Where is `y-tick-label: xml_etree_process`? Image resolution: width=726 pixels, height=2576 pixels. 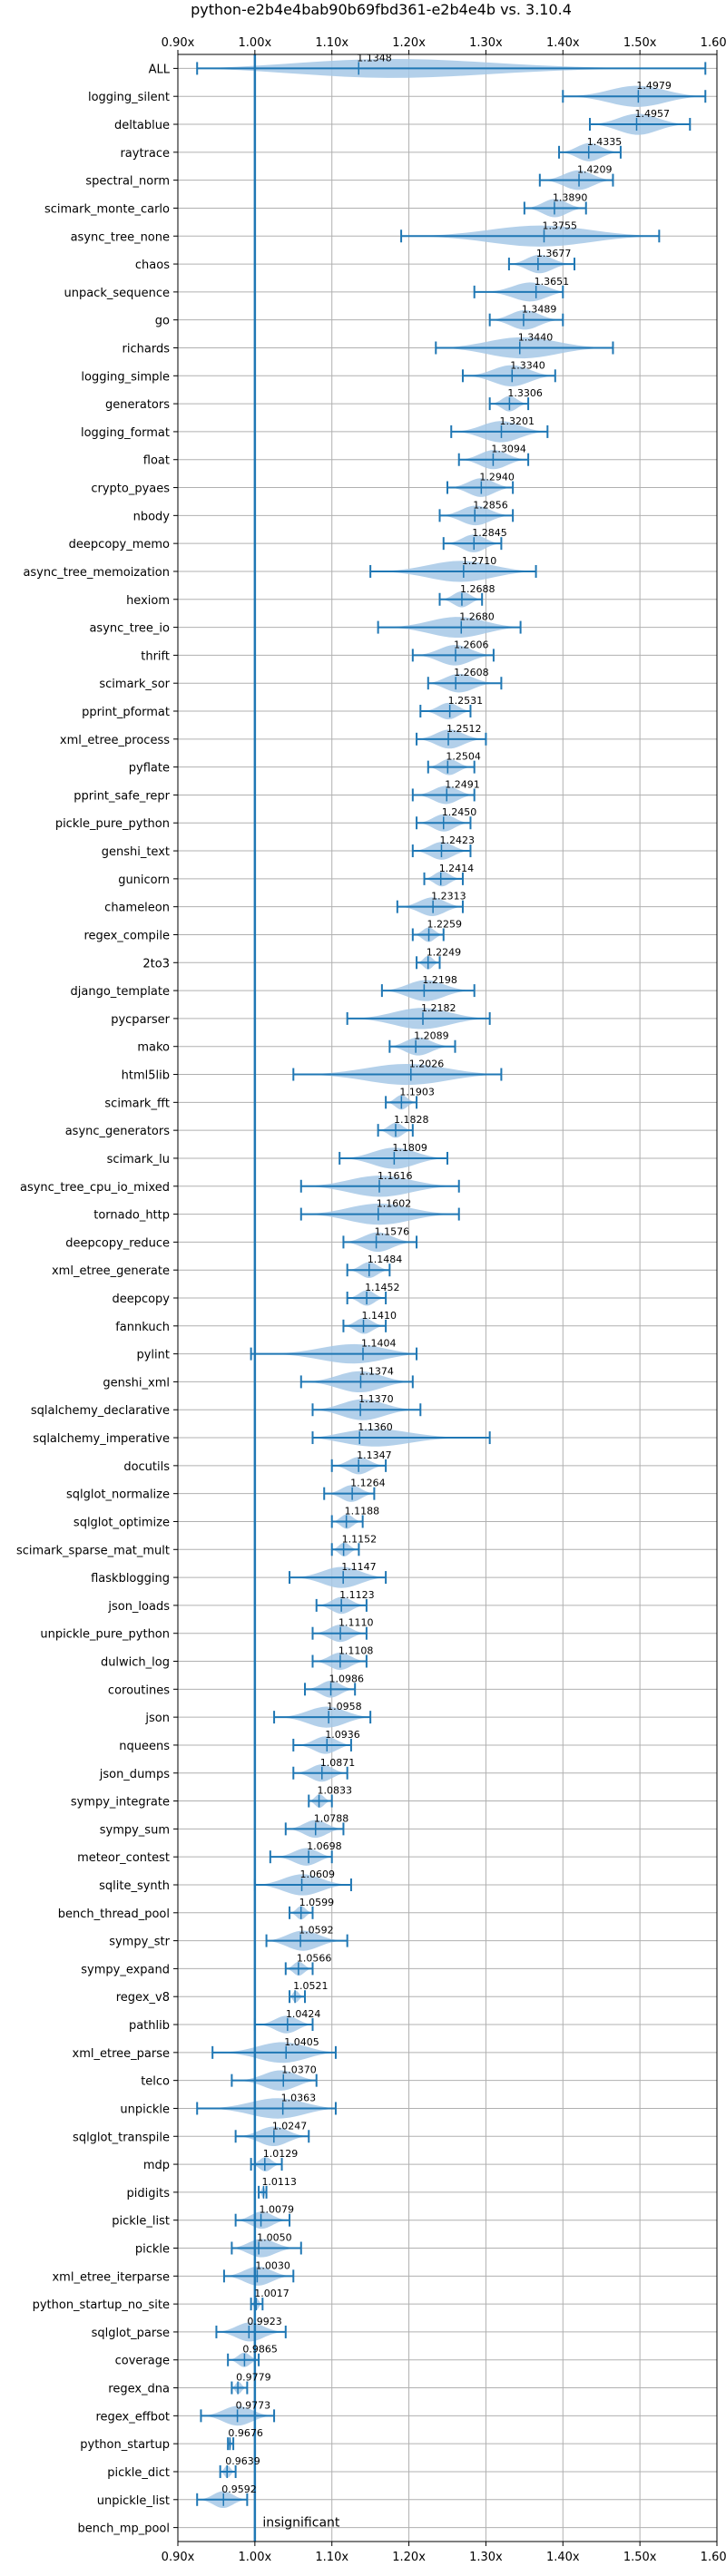
y-tick-label: xml_etree_process is located at coordinates (115, 740).